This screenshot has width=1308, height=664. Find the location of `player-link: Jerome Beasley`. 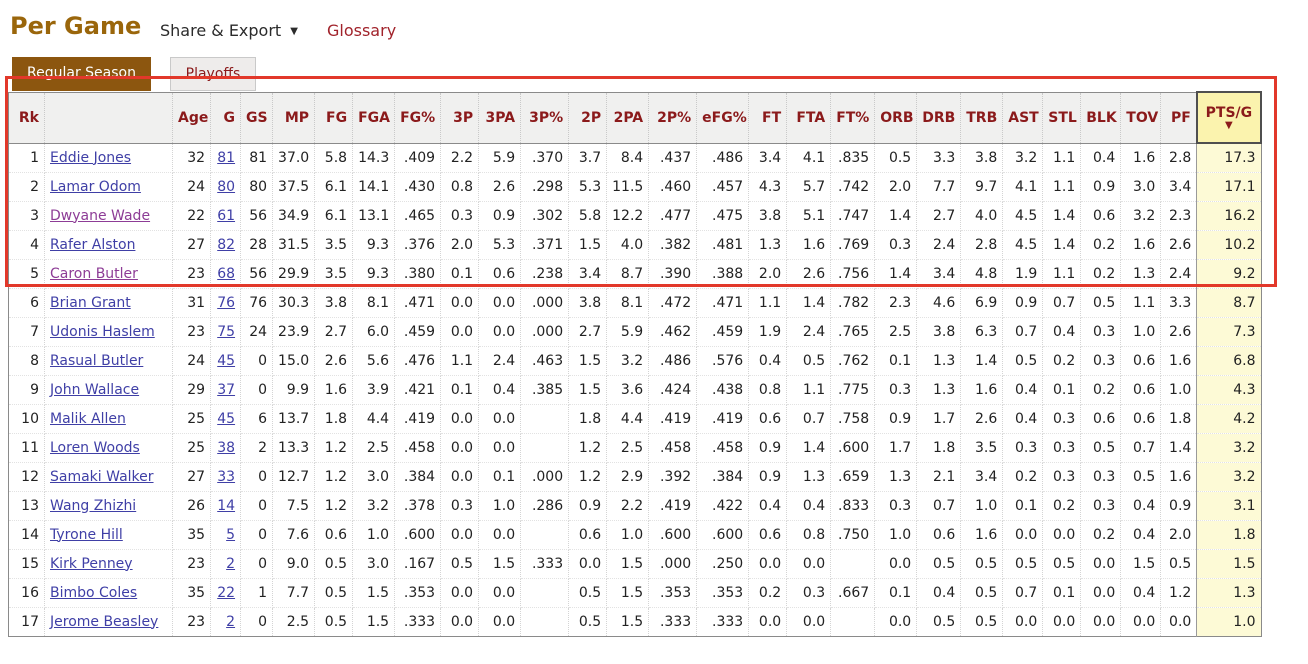

player-link: Jerome Beasley is located at coordinates (104, 621).